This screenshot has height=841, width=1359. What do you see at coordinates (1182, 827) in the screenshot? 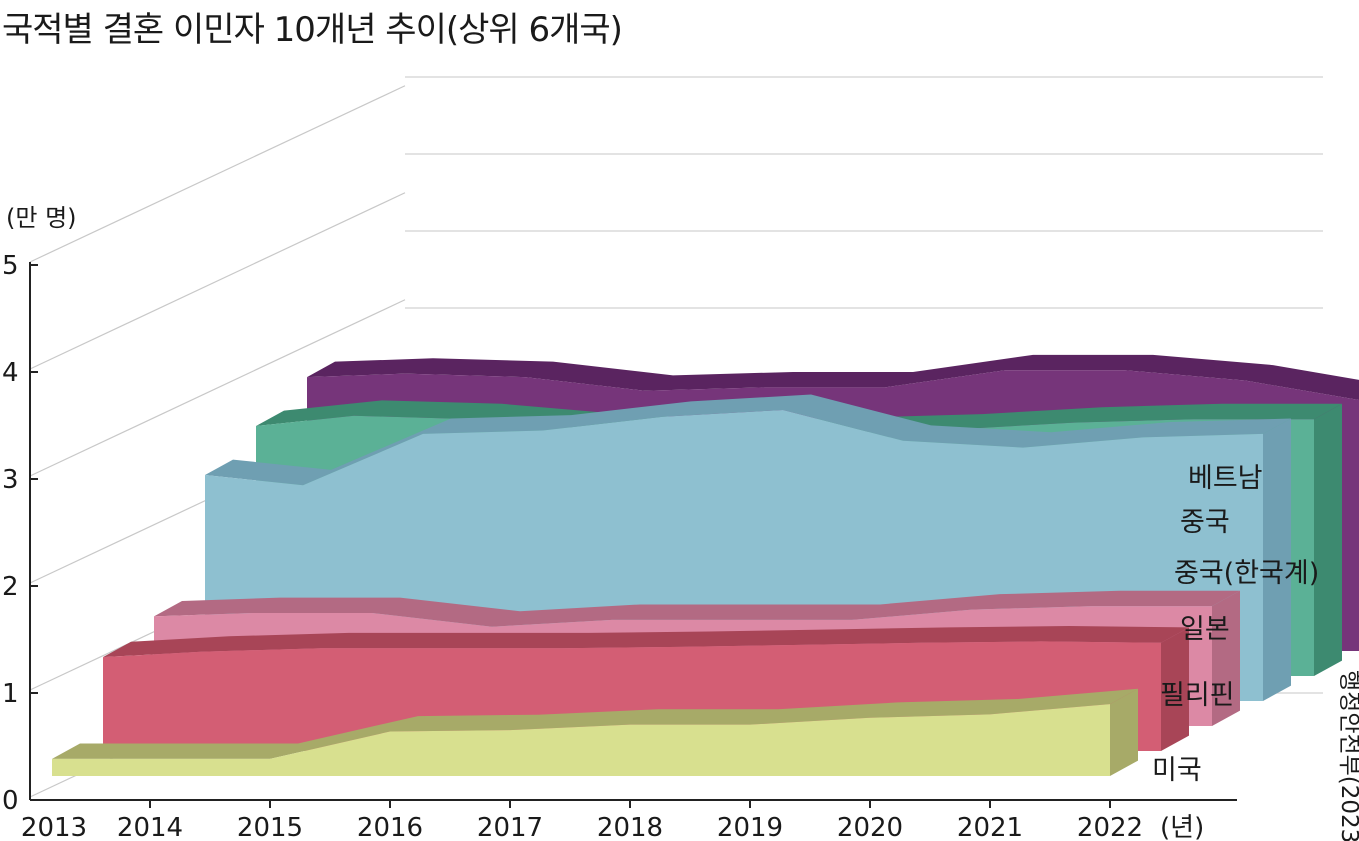
I see `x-unit-label: (년)` at bounding box center [1182, 827].